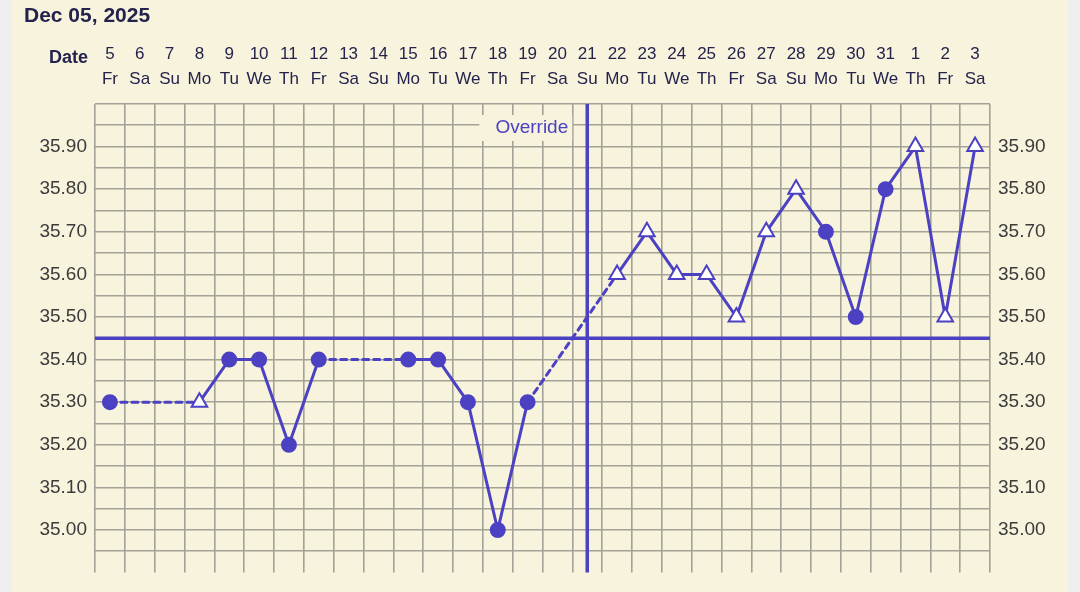 This screenshot has height=592, width=1080. What do you see at coordinates (736, 66) in the screenshot?
I see `x-tick-label: 26 Fr` at bounding box center [736, 66].